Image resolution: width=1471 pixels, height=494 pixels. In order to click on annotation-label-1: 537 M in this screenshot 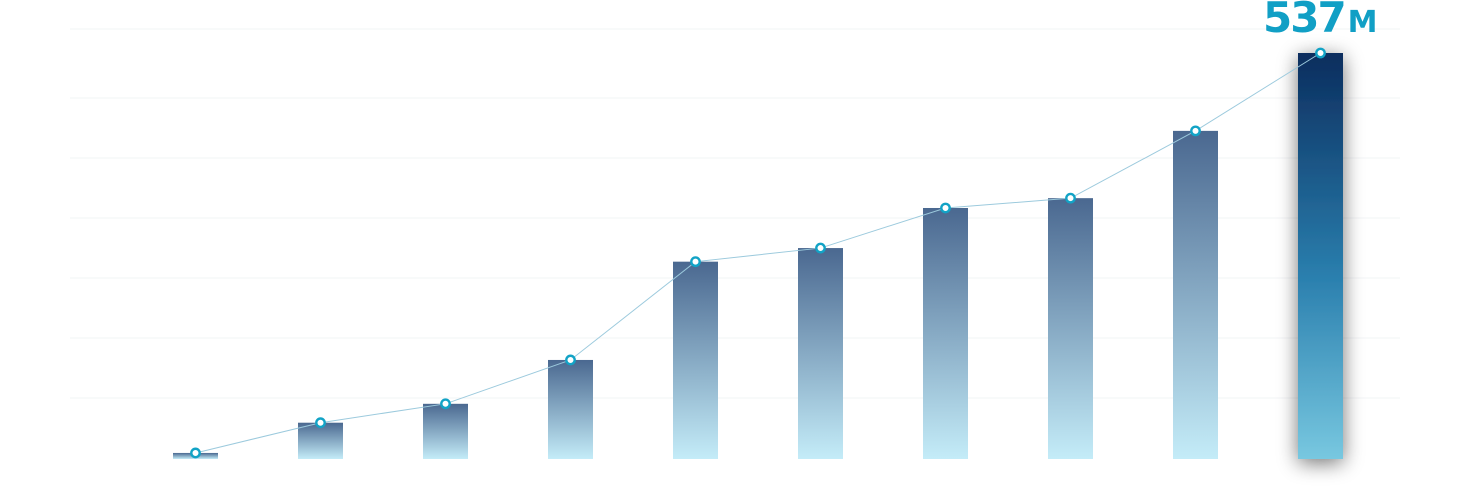, I will do `click(1320, 21)`.